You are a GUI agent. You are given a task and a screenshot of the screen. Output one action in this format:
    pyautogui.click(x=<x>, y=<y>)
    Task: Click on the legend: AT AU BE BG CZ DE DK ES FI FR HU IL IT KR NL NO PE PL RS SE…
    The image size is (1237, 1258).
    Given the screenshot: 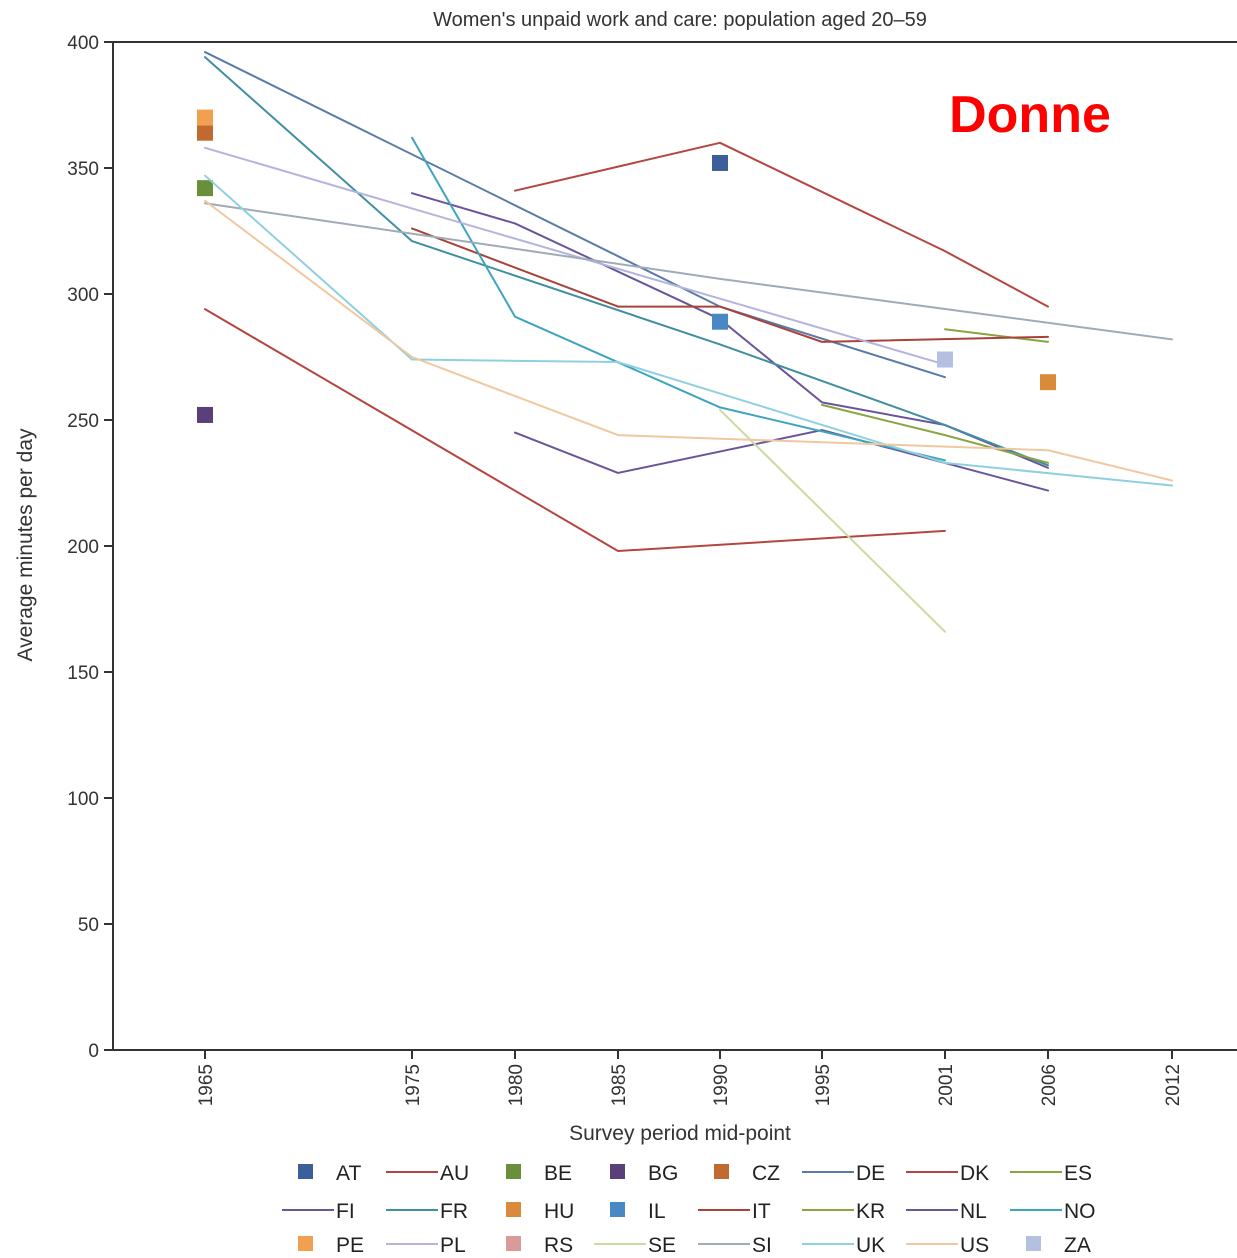 What is the action you would take?
    pyautogui.click(x=689, y=1209)
    